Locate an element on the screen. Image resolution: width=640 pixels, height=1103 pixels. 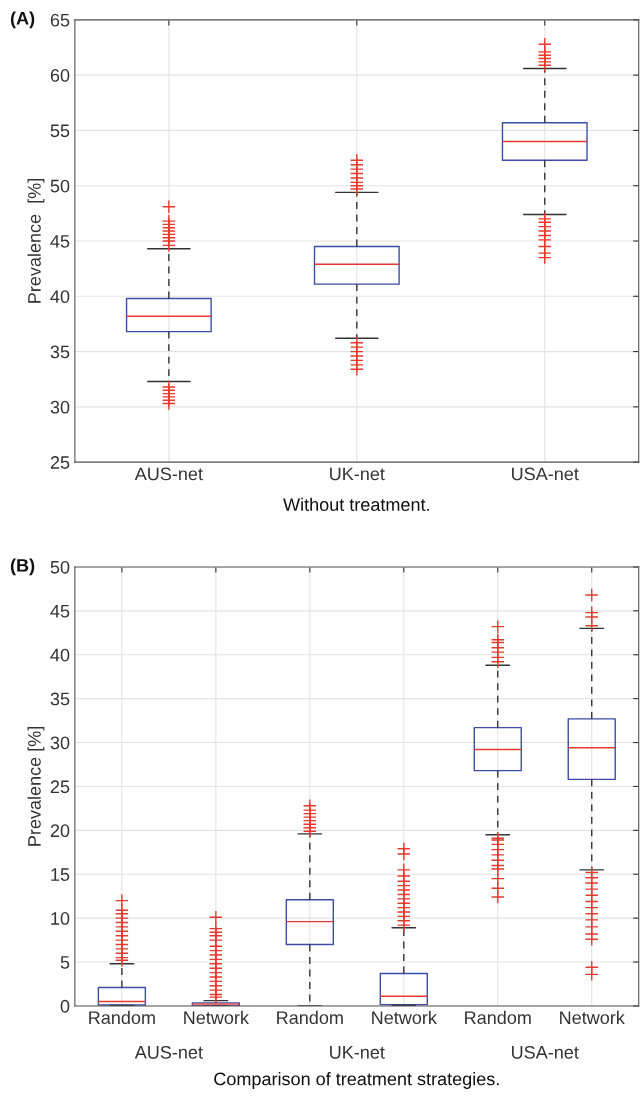
x-tick-label: UK-net is located at coordinates (357, 474).